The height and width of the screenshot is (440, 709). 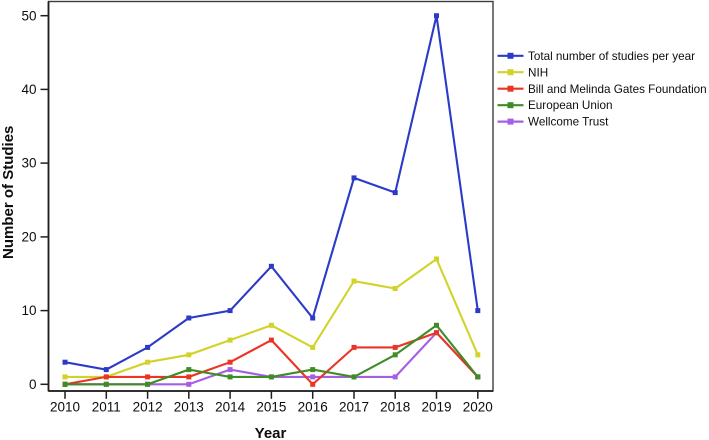 I want to click on svg-text: 2016, so click(x=313, y=407).